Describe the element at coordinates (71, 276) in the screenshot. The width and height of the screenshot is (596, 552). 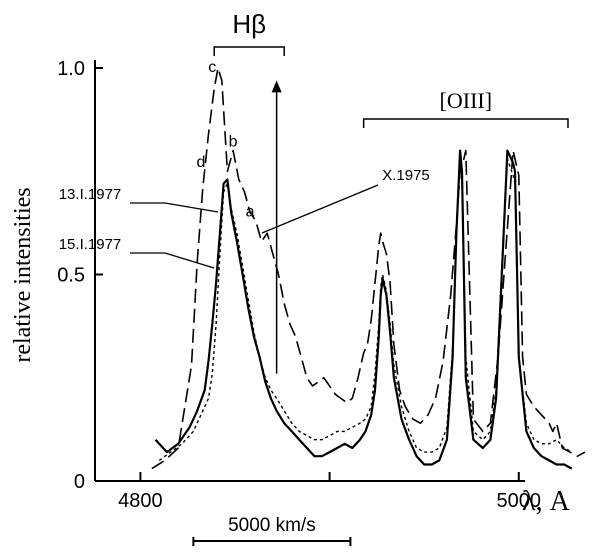
I see `y-tick-label: 0.5` at that location.